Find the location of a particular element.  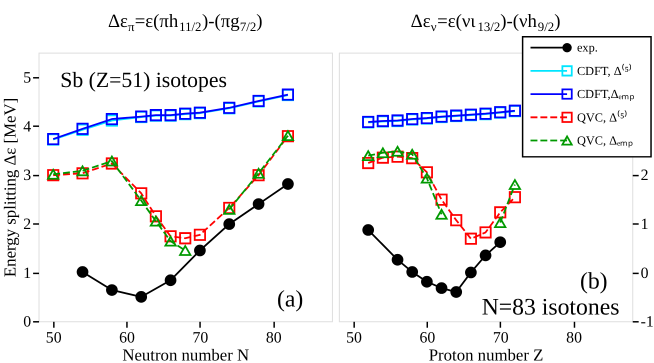

y-axis-title: Energy splitting Δε [MeV] is located at coordinates (10, 188).